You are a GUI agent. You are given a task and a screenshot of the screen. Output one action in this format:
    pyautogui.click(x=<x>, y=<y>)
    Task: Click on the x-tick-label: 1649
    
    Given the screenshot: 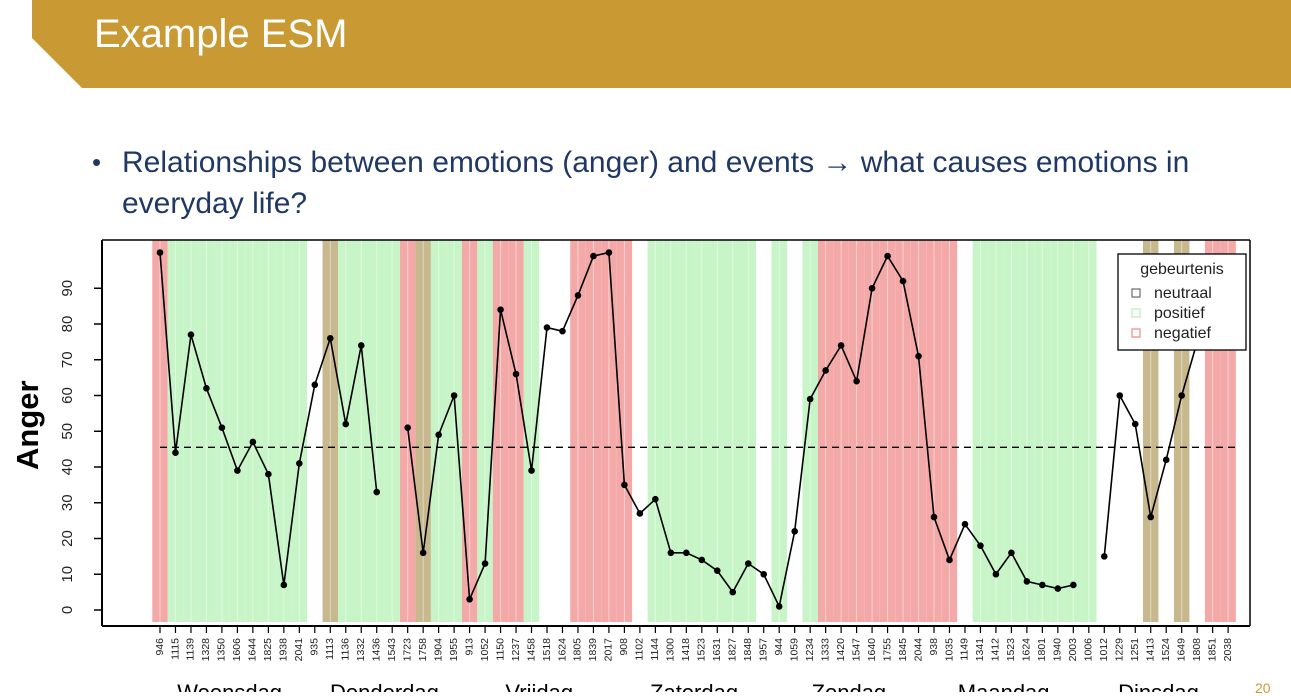 What is the action you would take?
    pyautogui.click(x=1181, y=650)
    